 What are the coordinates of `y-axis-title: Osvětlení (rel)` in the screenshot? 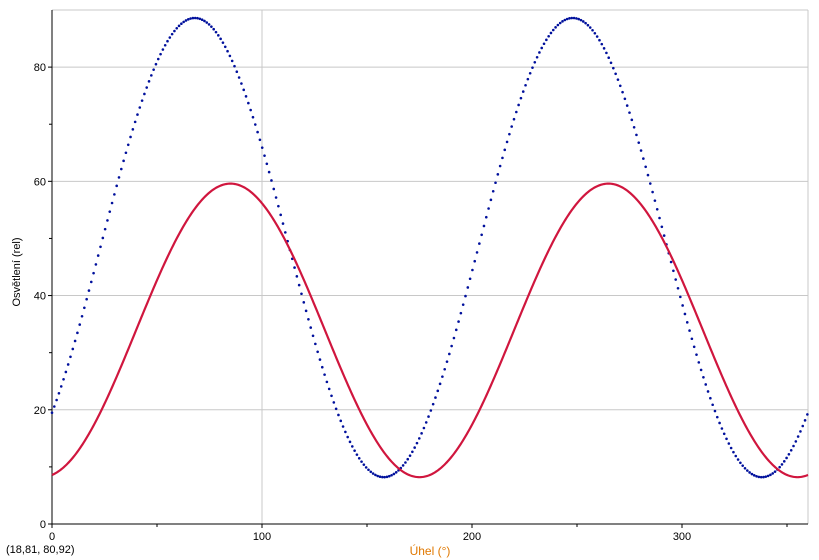 It's located at (17, 271).